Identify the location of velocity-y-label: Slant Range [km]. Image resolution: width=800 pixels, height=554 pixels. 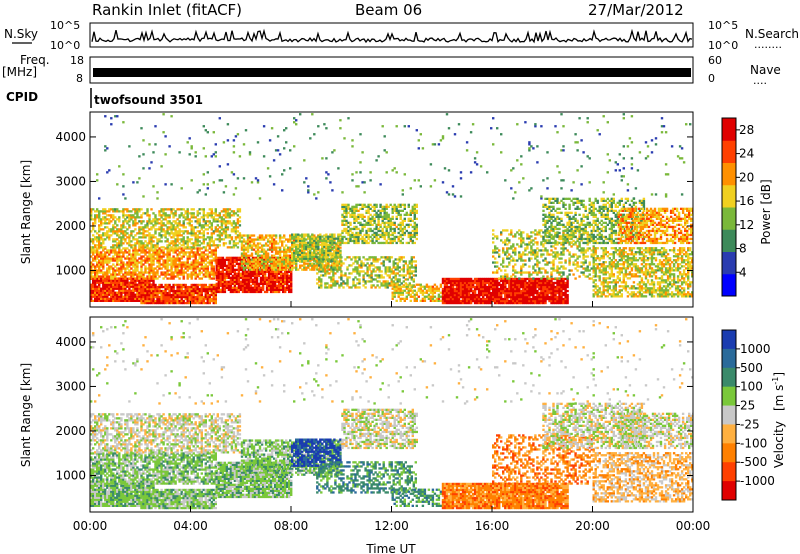
(26, 415).